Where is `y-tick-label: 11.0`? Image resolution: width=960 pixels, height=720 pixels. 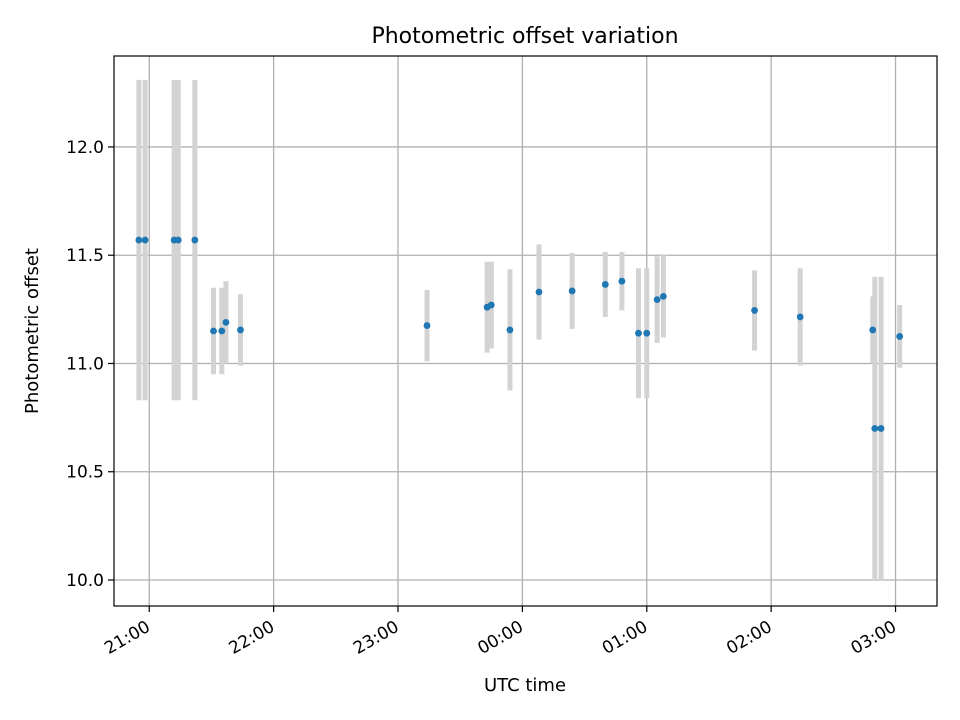
y-tick-label: 11.0 is located at coordinates (85, 364).